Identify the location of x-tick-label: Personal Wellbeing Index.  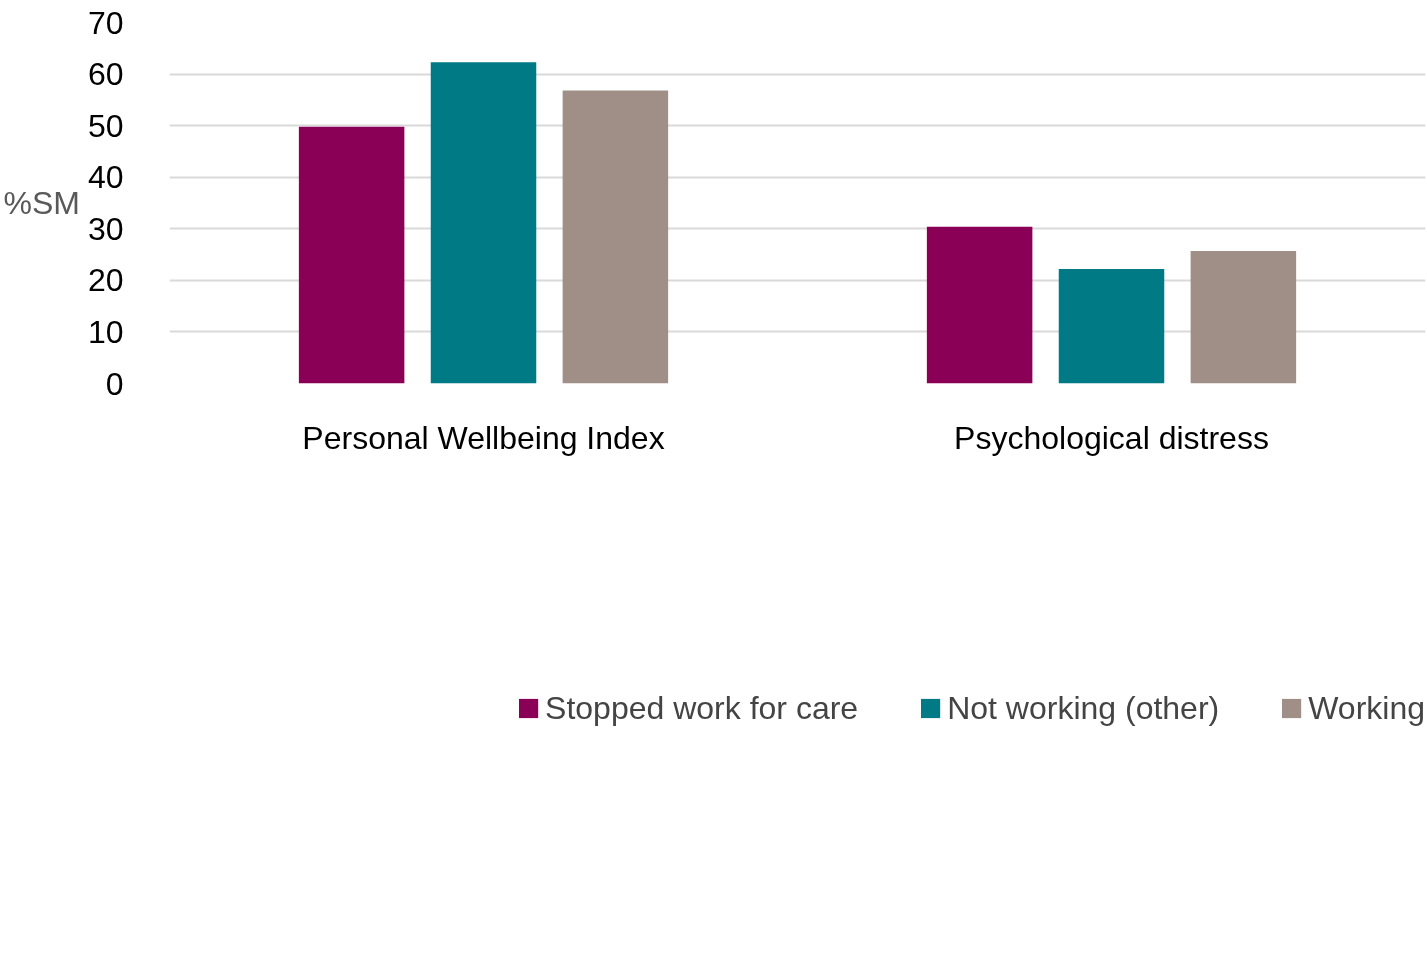
(483, 437).